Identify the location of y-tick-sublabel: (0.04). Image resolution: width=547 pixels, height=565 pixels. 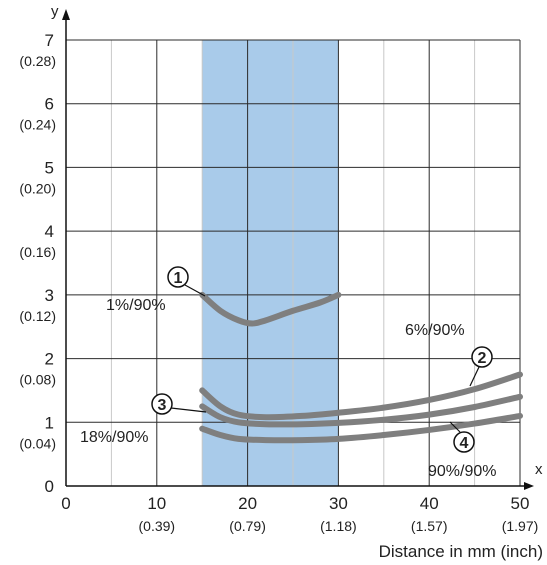
(37, 443).